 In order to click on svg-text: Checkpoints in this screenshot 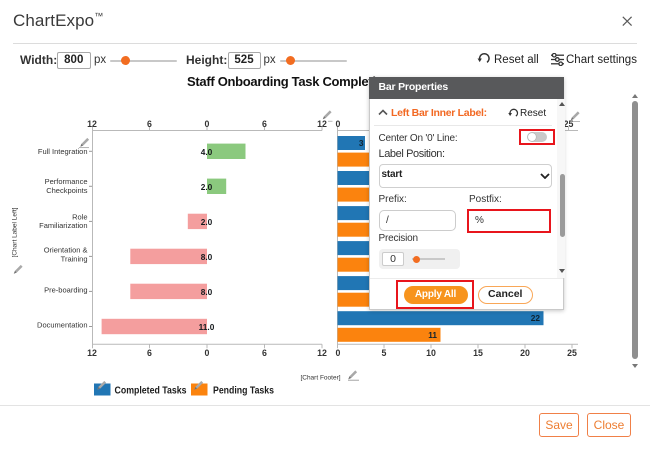, I will do `click(67, 190)`.